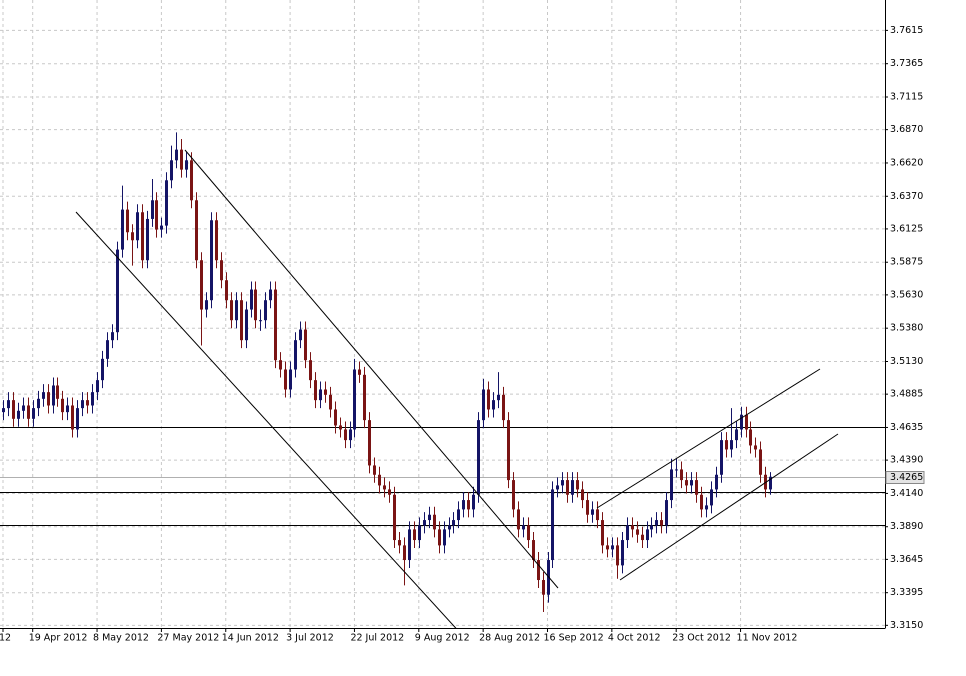 This screenshot has height=676, width=966. Describe the element at coordinates (906, 30) in the screenshot. I see `y-tick-label: 3.7615` at that location.